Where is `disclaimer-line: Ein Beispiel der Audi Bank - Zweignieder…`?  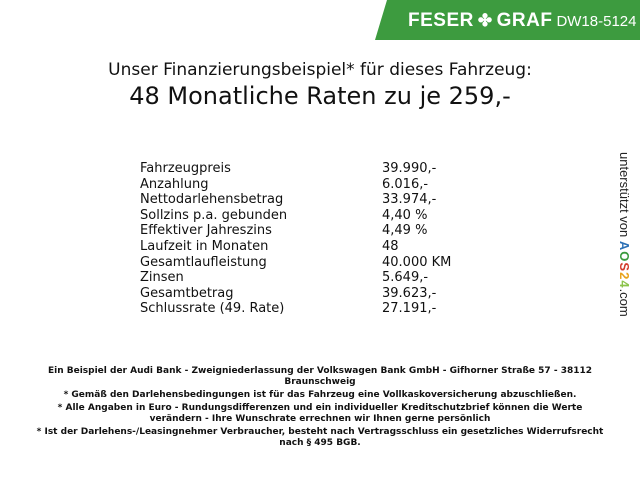 disclaimer-line: Ein Beispiel der Audi Bank - Zweignieder… is located at coordinates (320, 376).